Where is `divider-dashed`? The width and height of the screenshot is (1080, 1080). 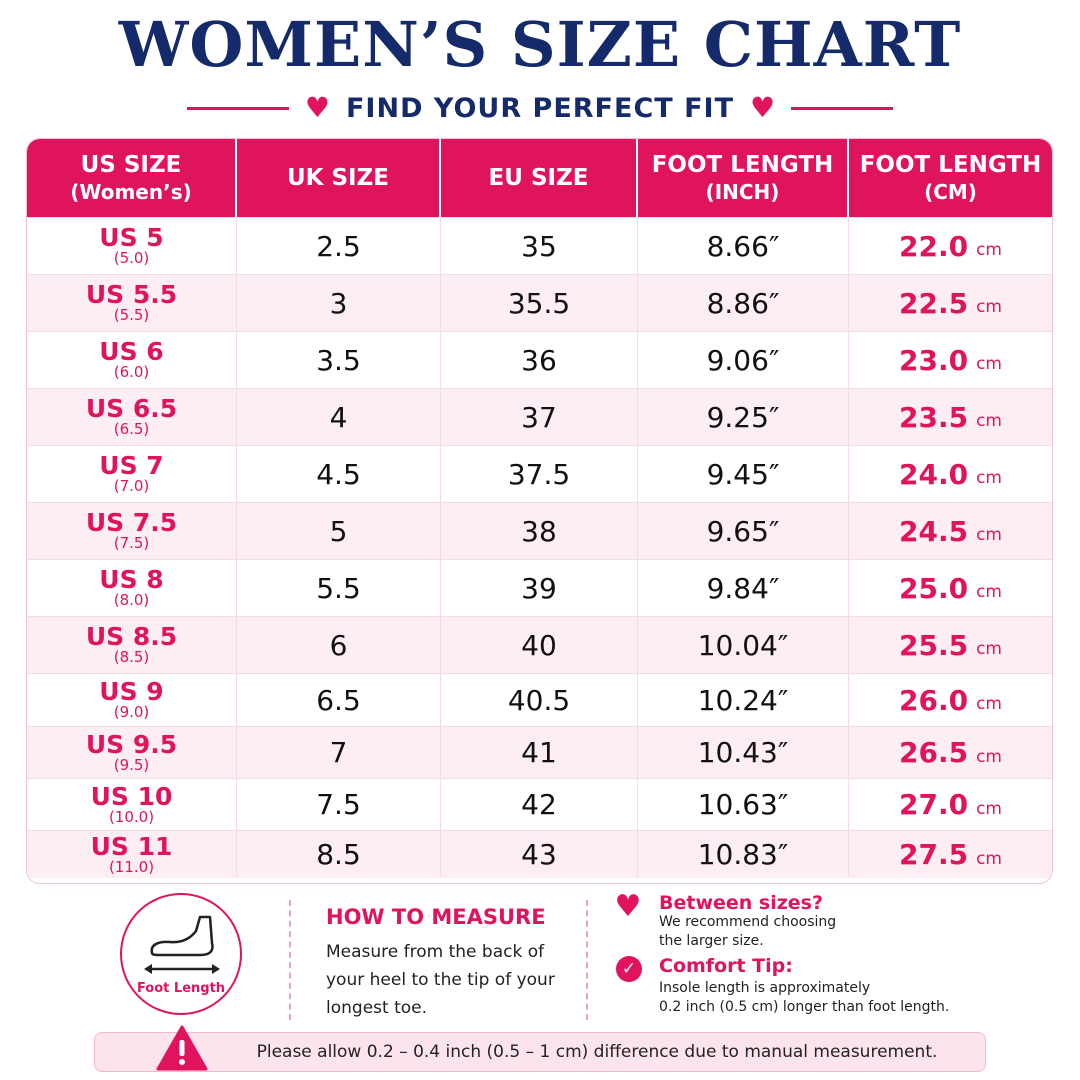
divider-dashed is located at coordinates (290, 960).